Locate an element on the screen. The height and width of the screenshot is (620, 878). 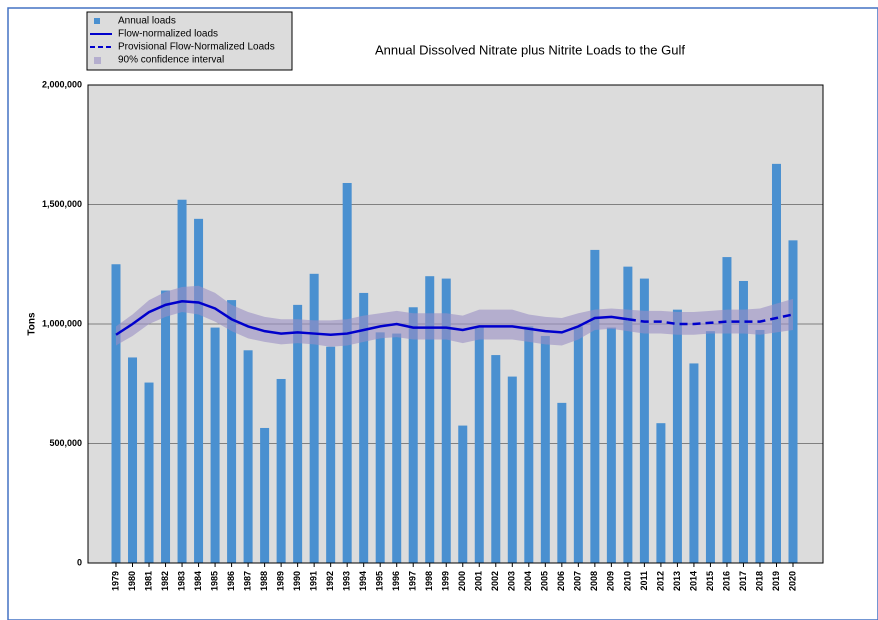
legend-box is located at coordinates (189, 41).